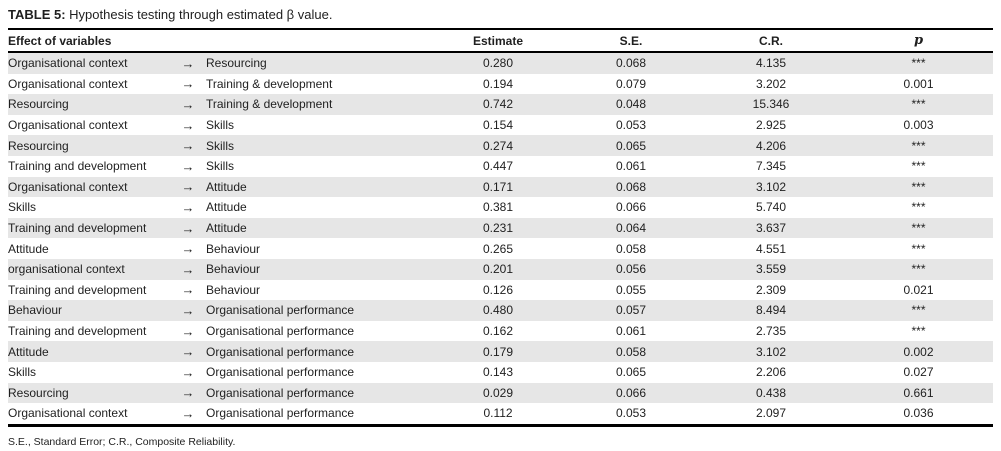 This screenshot has width=1001, height=451. What do you see at coordinates (631, 166) in the screenshot?
I see `se-cell: 0.061` at bounding box center [631, 166].